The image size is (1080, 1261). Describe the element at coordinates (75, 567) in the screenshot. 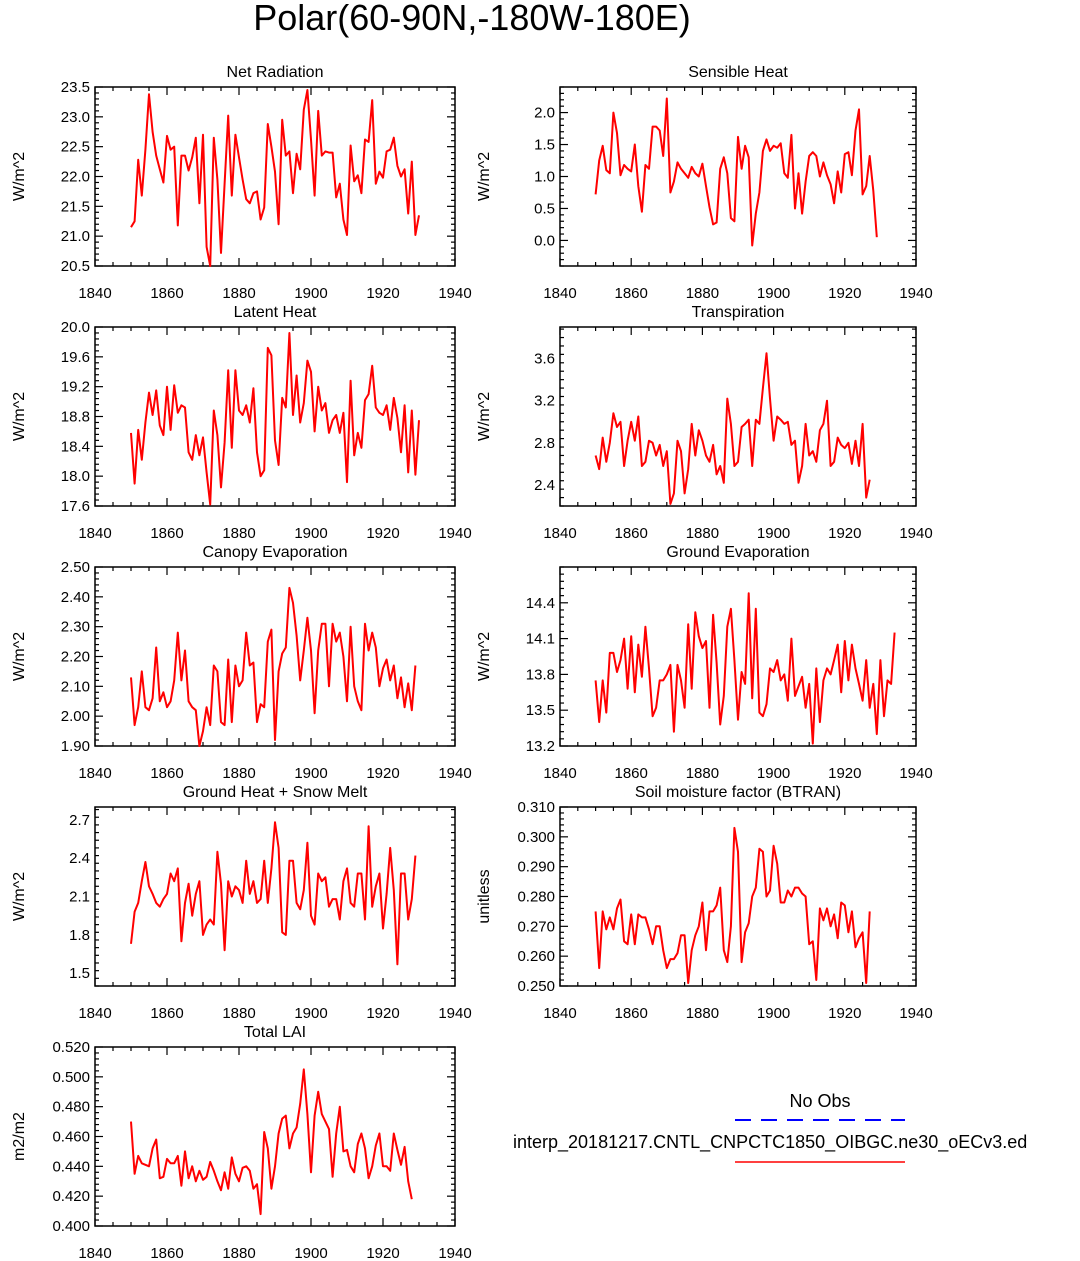

I see `y-tick-label: 2.50` at that location.